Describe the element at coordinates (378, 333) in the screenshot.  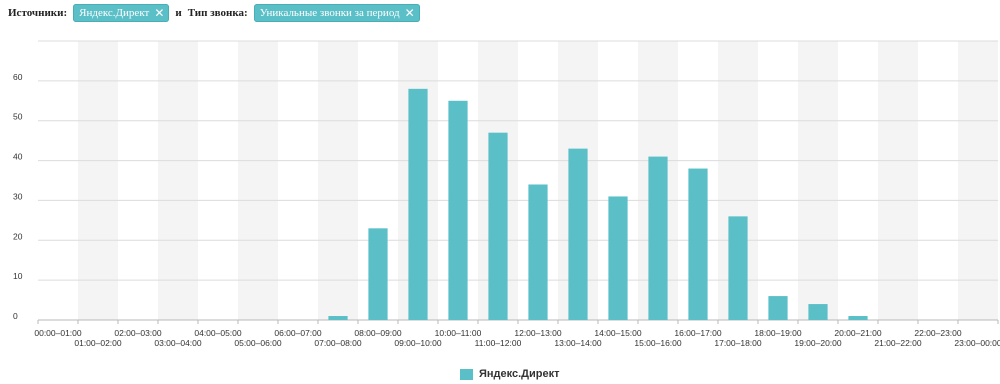
I see `x-tick-label: 08:00–09:00` at that location.